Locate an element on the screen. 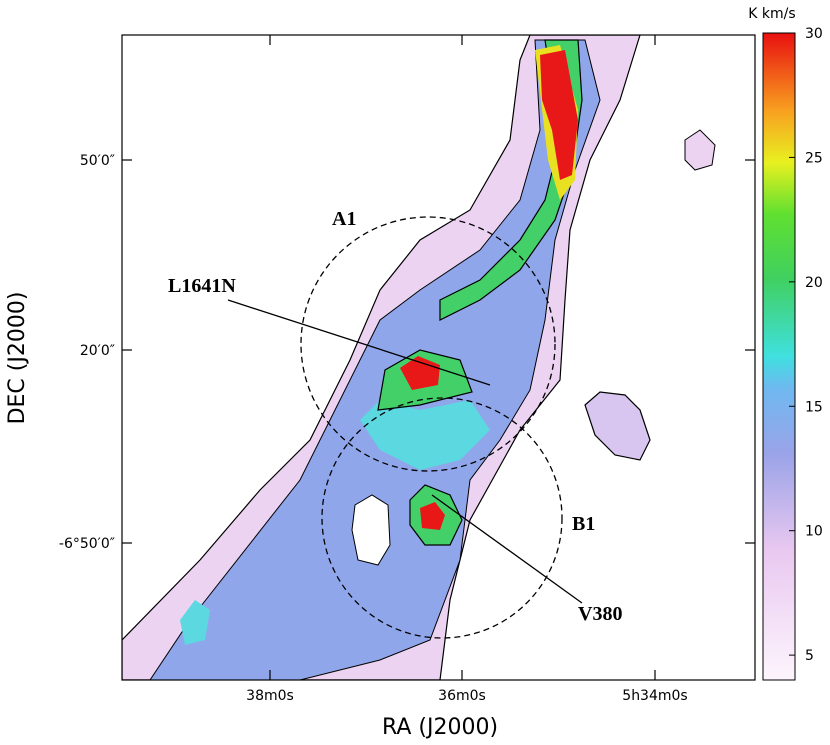 The width and height of the screenshot is (830, 745). x-tick-label: 38m0s is located at coordinates (270, 696).